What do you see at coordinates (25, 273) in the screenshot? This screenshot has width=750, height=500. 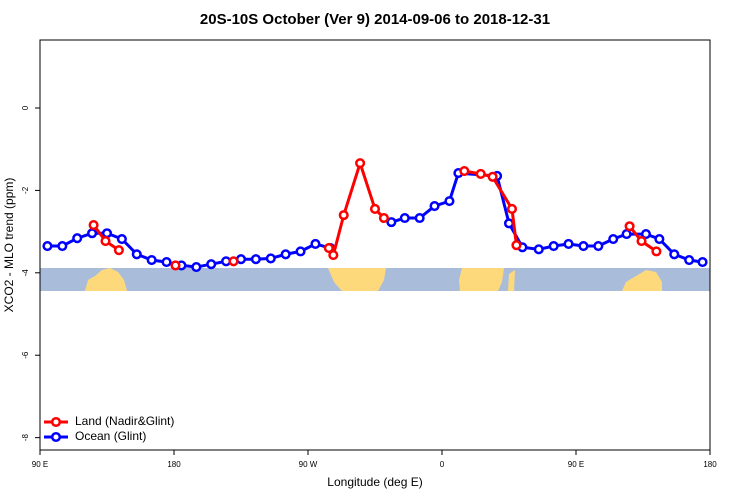 I see `y-tick-label: -4` at bounding box center [25, 273].